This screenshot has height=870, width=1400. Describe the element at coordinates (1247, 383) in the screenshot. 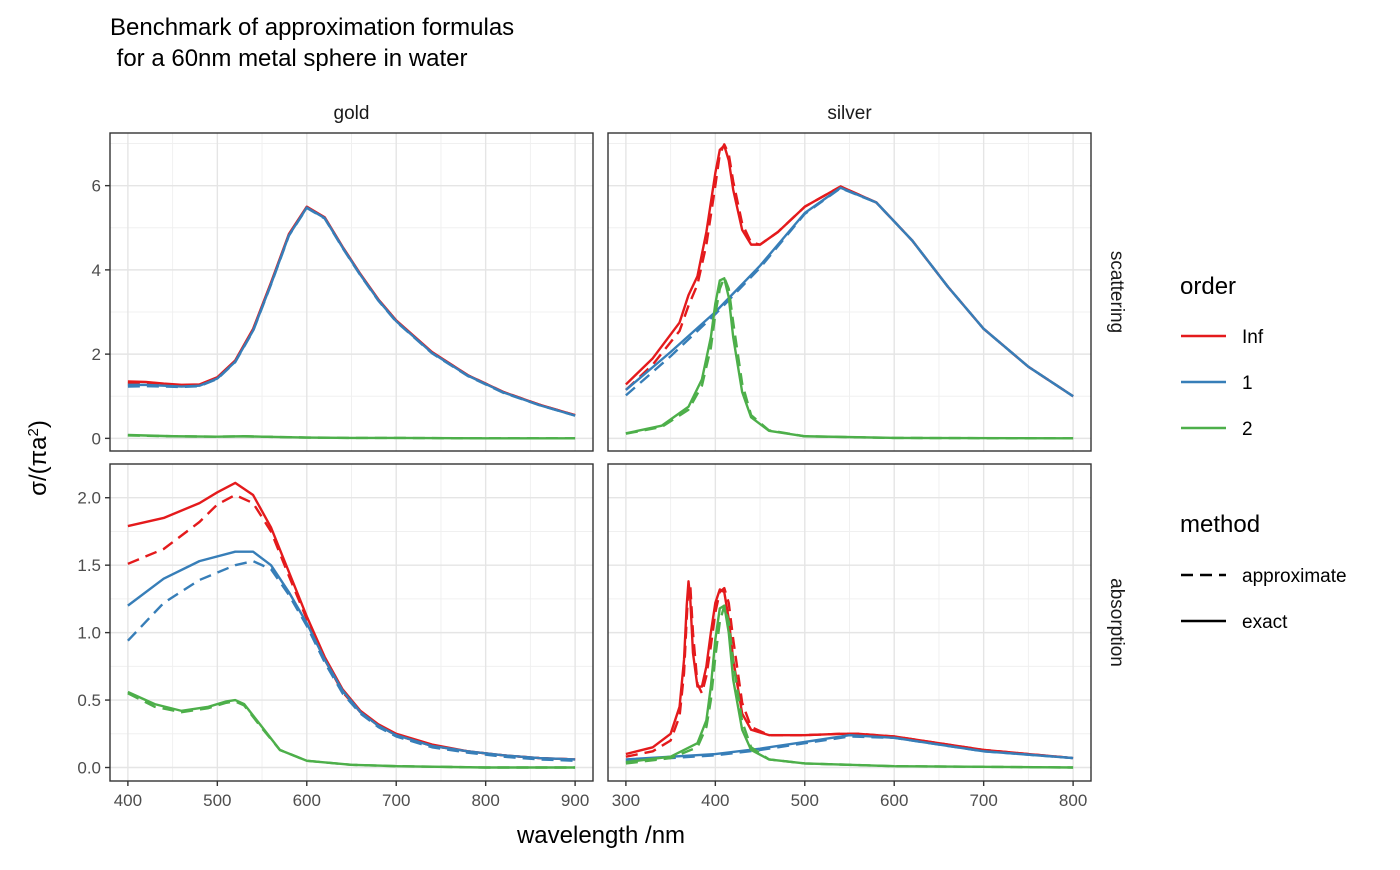

I see `legend-label-order-1: 1` at that location.